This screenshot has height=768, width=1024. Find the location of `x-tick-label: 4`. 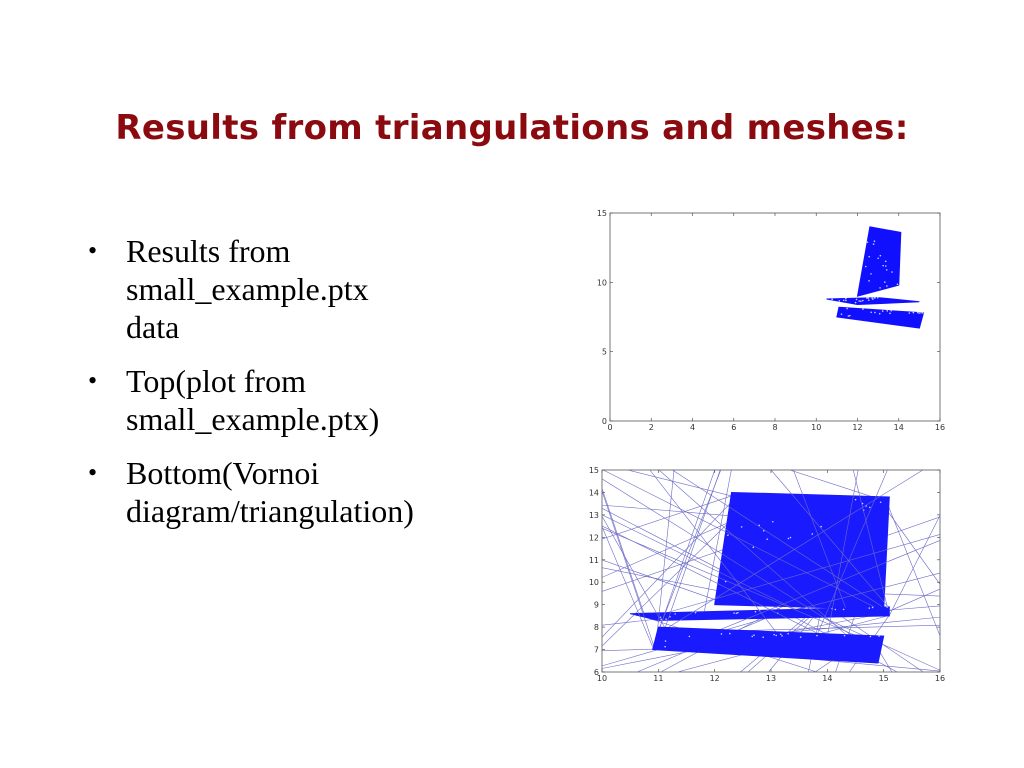

x-tick-label: 4 is located at coordinates (692, 427).